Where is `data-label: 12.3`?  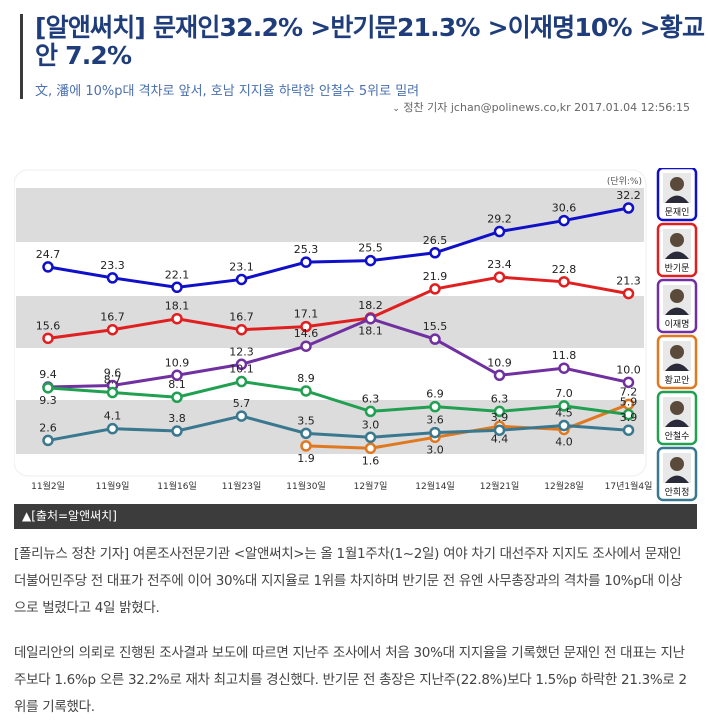 data-label: 12.3 is located at coordinates (241, 351).